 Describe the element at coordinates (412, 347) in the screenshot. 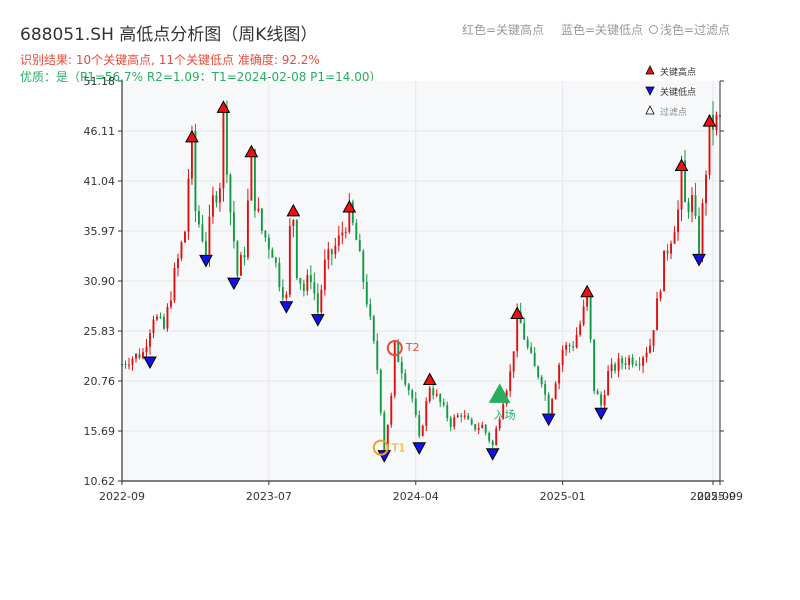

I see `t2-label: T2` at that location.